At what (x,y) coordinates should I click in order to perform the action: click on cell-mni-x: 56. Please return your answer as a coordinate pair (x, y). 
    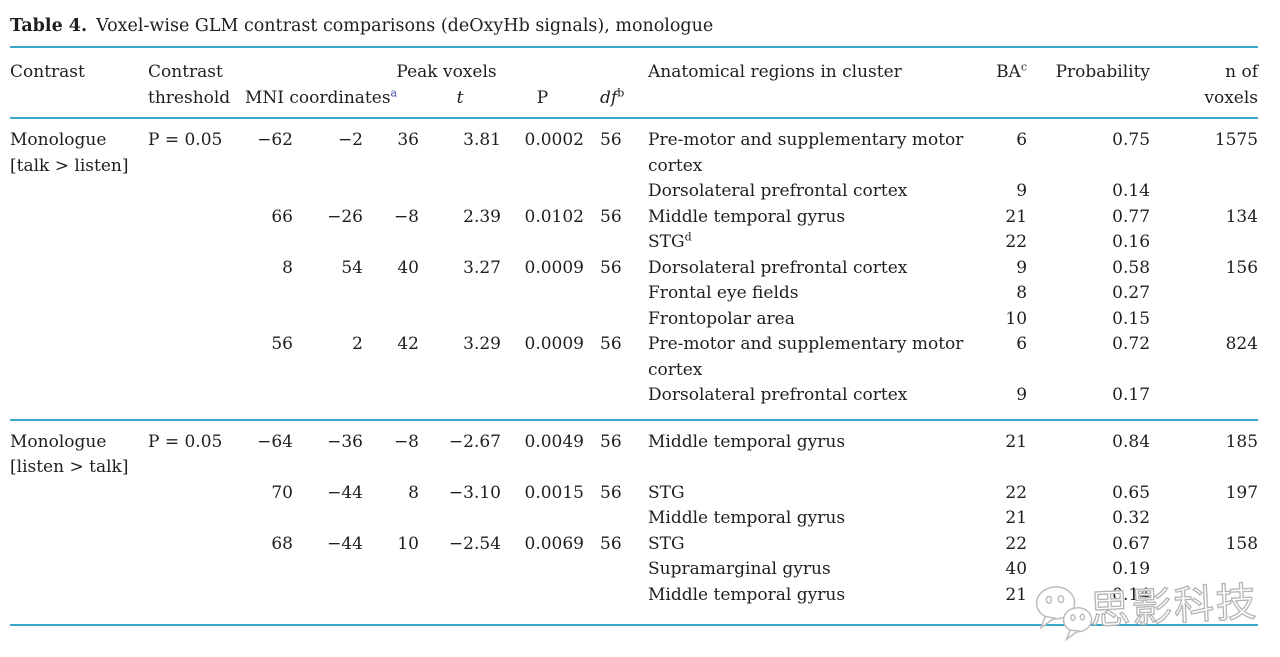
    Looking at the image, I should click on (282, 344).